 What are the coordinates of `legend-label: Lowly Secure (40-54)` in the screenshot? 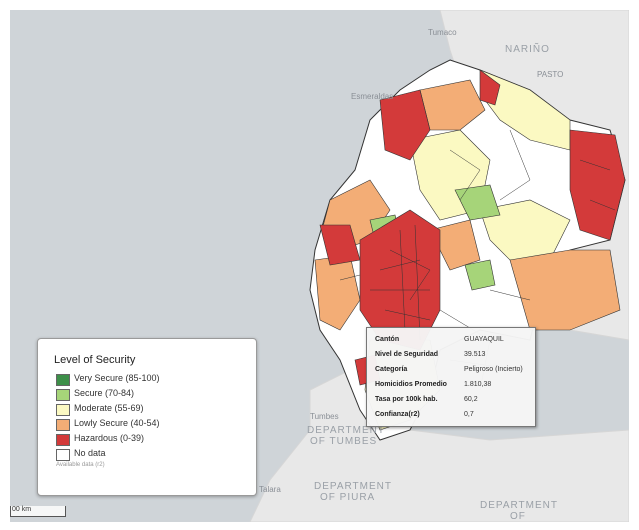 It's located at (117, 423).